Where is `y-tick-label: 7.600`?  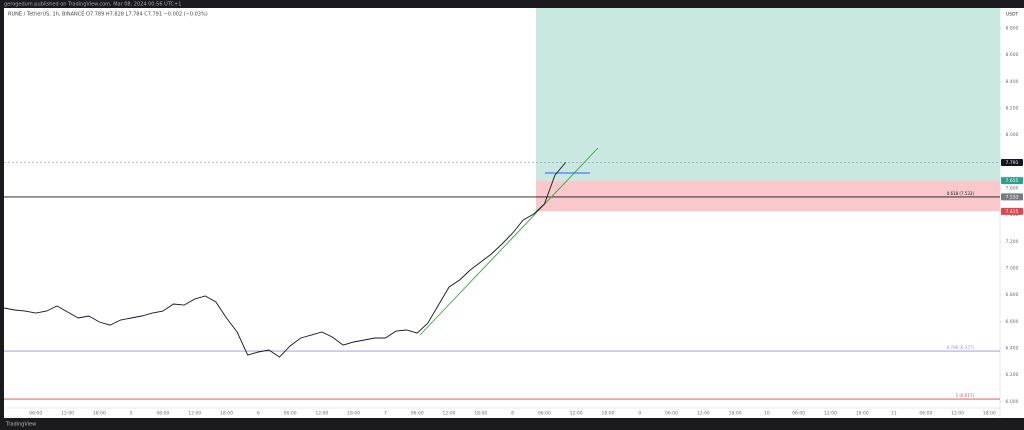 y-tick-label: 7.600 is located at coordinates (1012, 189).